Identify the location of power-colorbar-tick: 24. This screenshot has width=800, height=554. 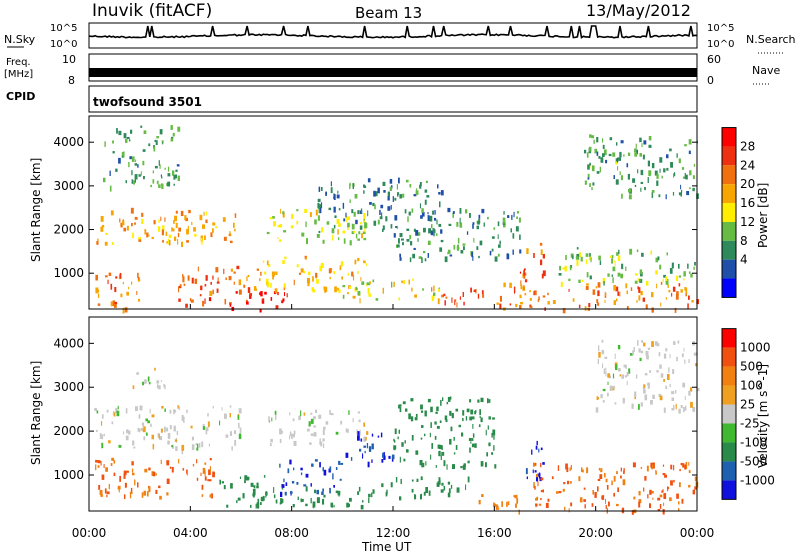
(747, 165).